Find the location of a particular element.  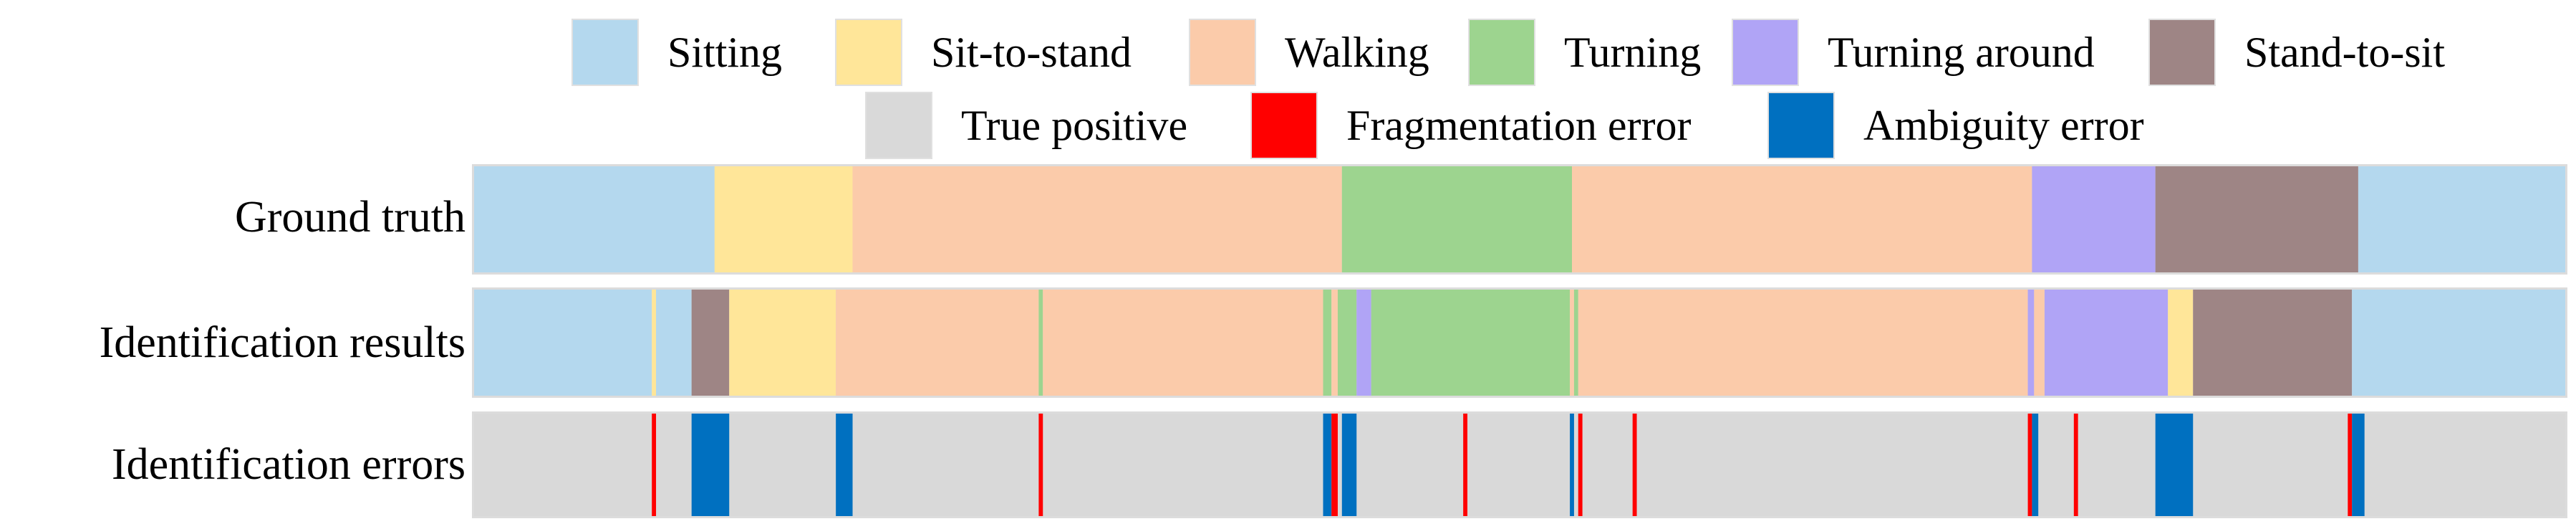

legend-swatch-sit-to-stand is located at coordinates (868, 52).